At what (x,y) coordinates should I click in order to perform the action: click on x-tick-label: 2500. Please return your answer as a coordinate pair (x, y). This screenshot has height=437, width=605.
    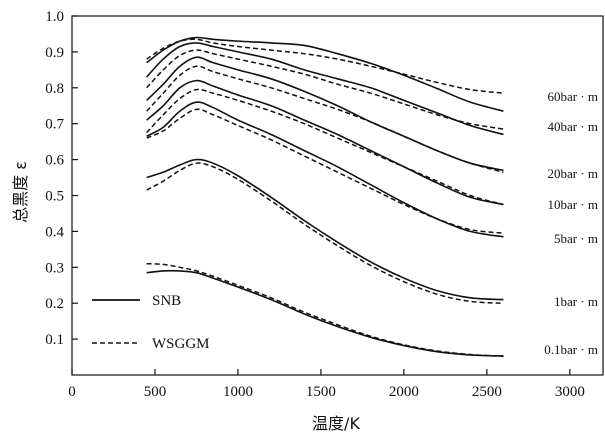
    Looking at the image, I should click on (487, 392).